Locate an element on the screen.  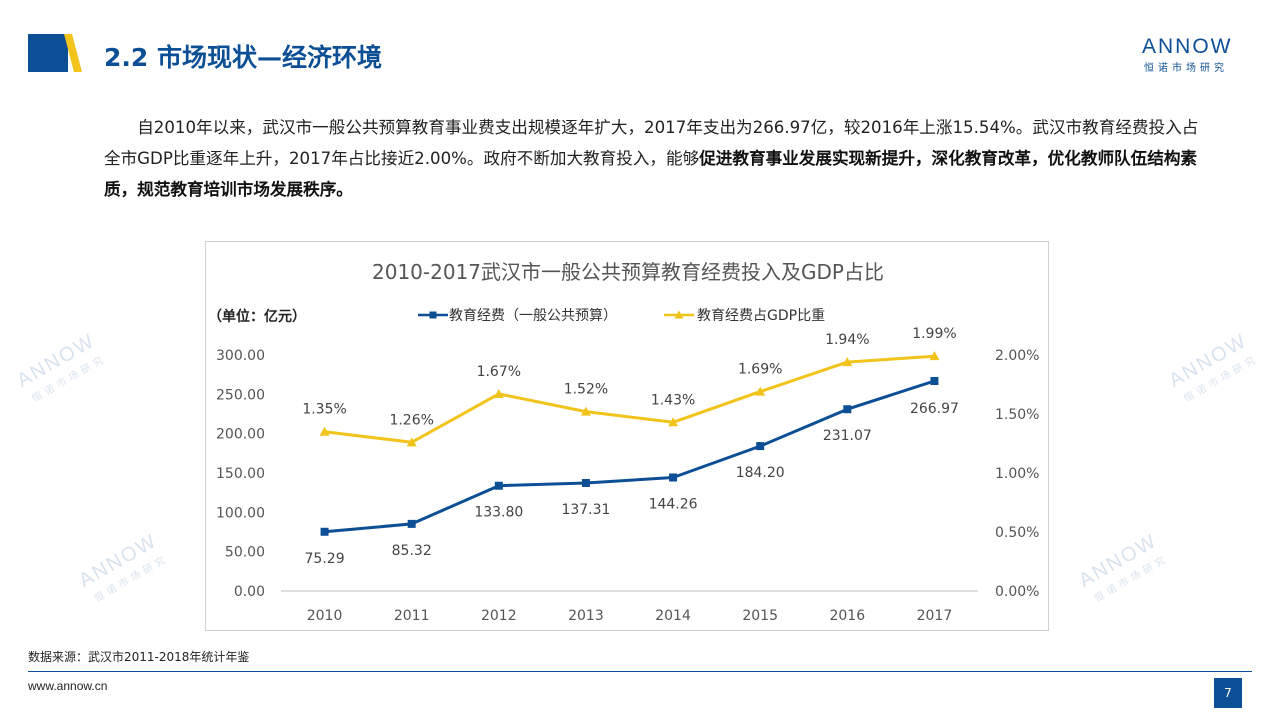
ratio-data-label: 1.67% is located at coordinates (499, 372).